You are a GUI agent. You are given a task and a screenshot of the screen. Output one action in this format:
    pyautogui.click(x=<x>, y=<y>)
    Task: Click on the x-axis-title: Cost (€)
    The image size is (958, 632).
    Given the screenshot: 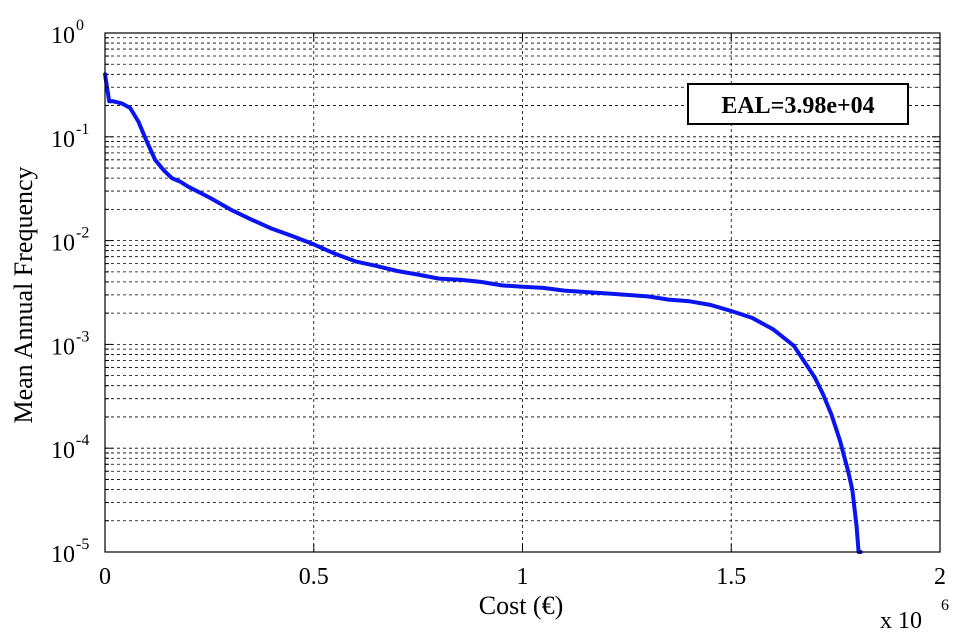 What is the action you would take?
    pyautogui.click(x=521, y=605)
    